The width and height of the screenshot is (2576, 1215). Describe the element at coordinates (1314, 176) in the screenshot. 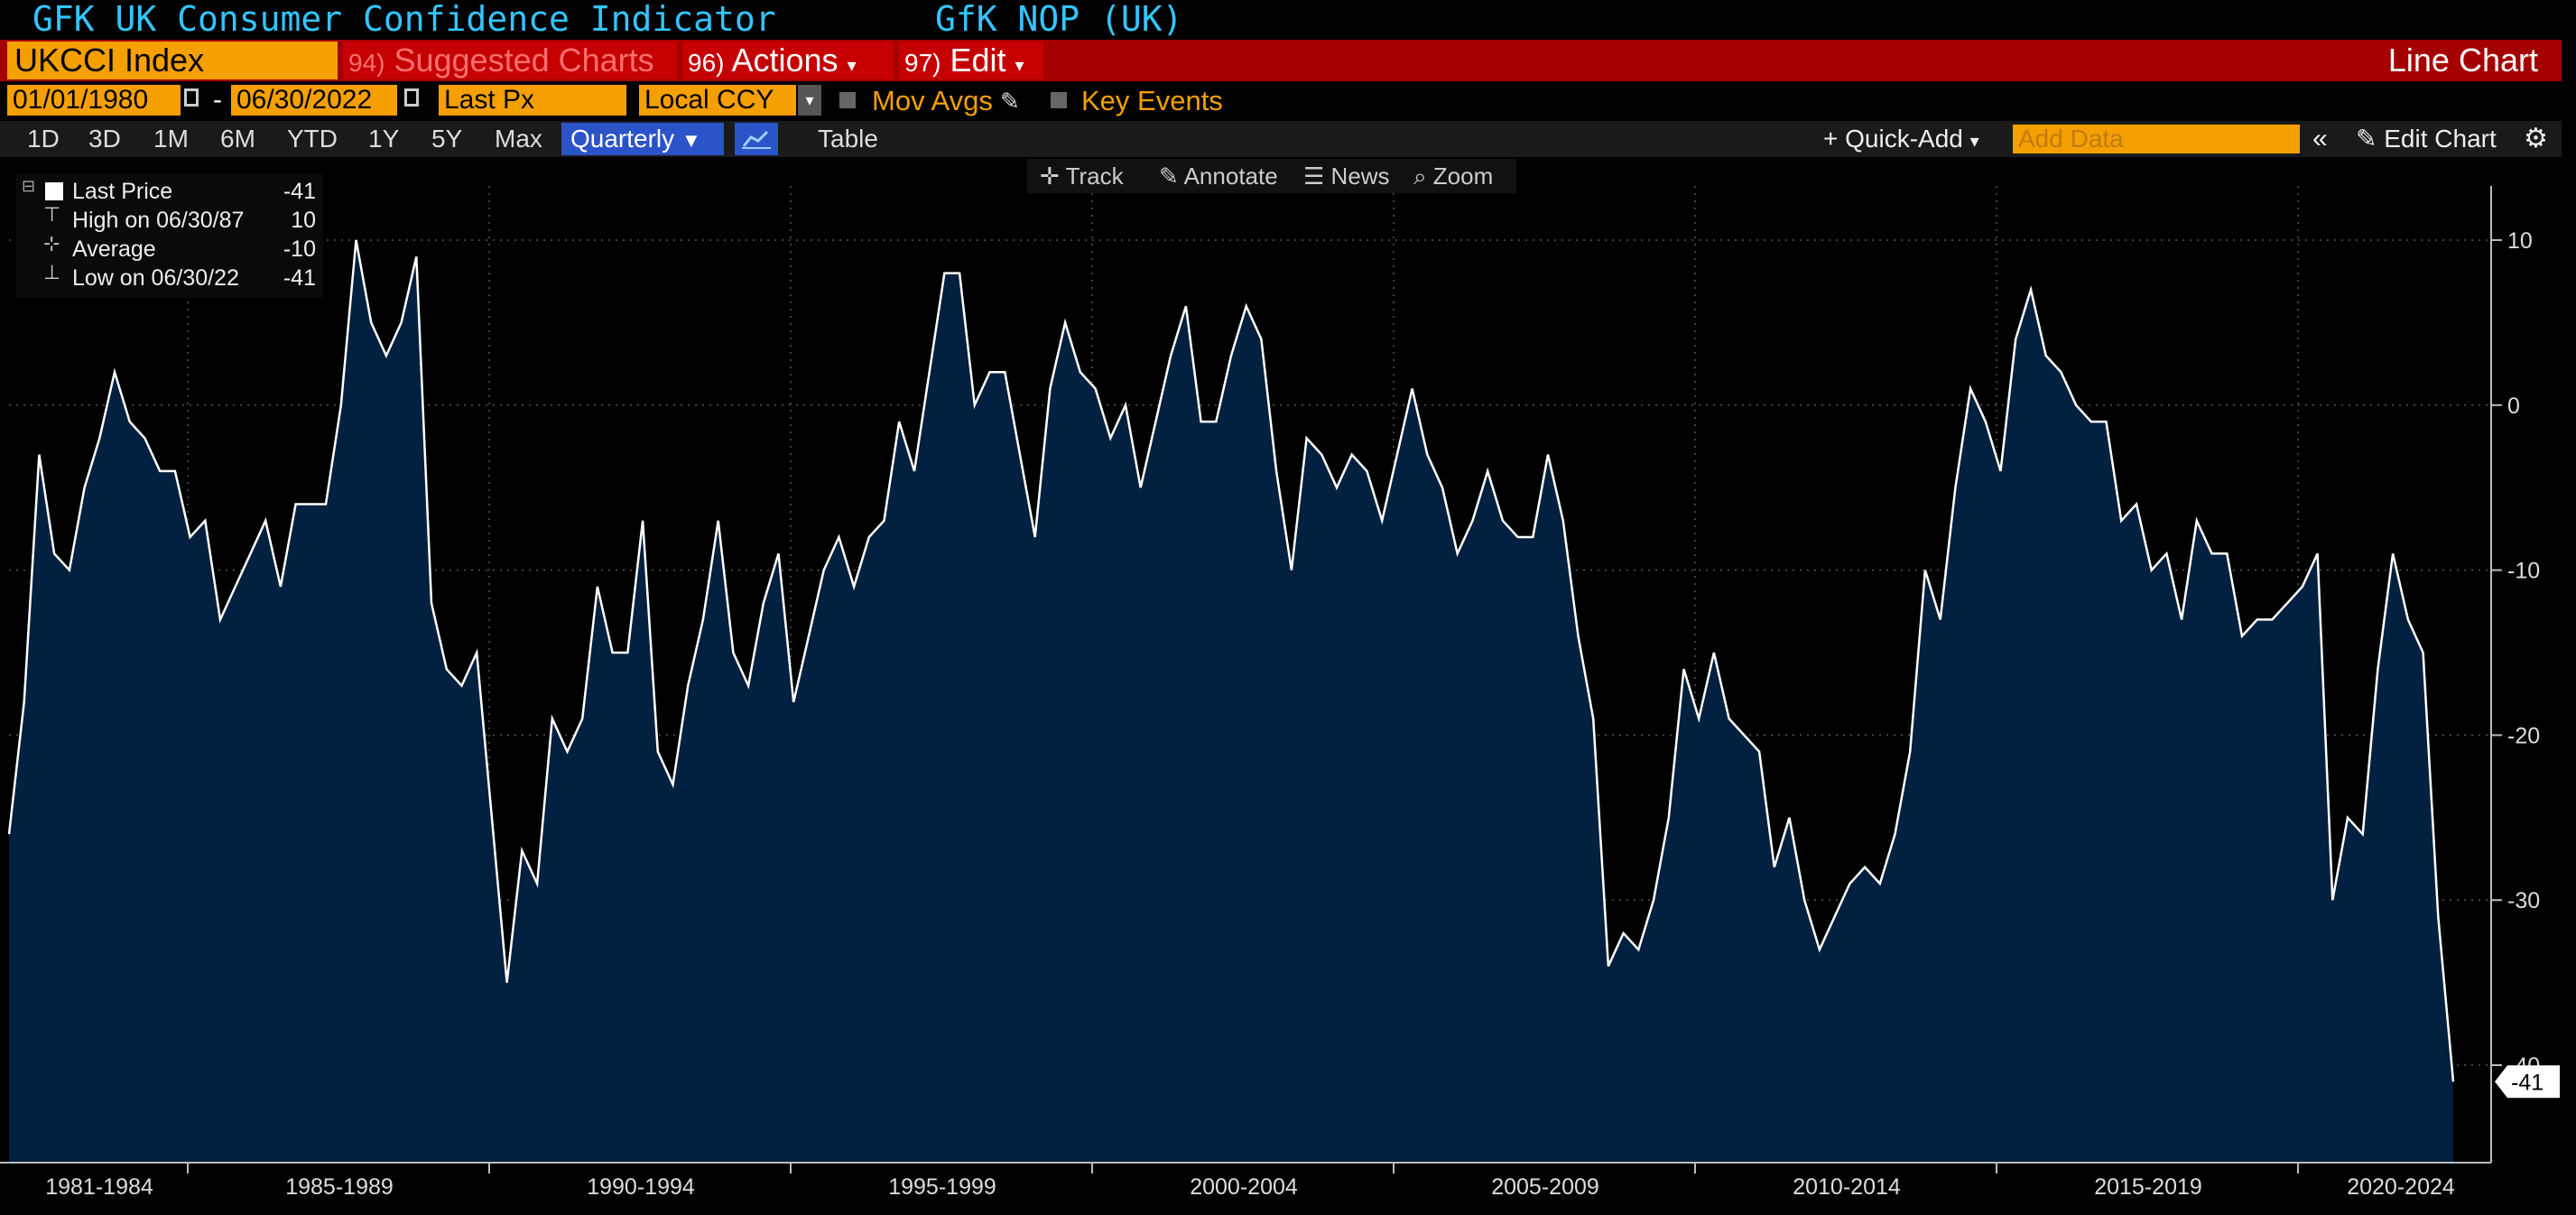

I see `news-icon: ☰` at that location.